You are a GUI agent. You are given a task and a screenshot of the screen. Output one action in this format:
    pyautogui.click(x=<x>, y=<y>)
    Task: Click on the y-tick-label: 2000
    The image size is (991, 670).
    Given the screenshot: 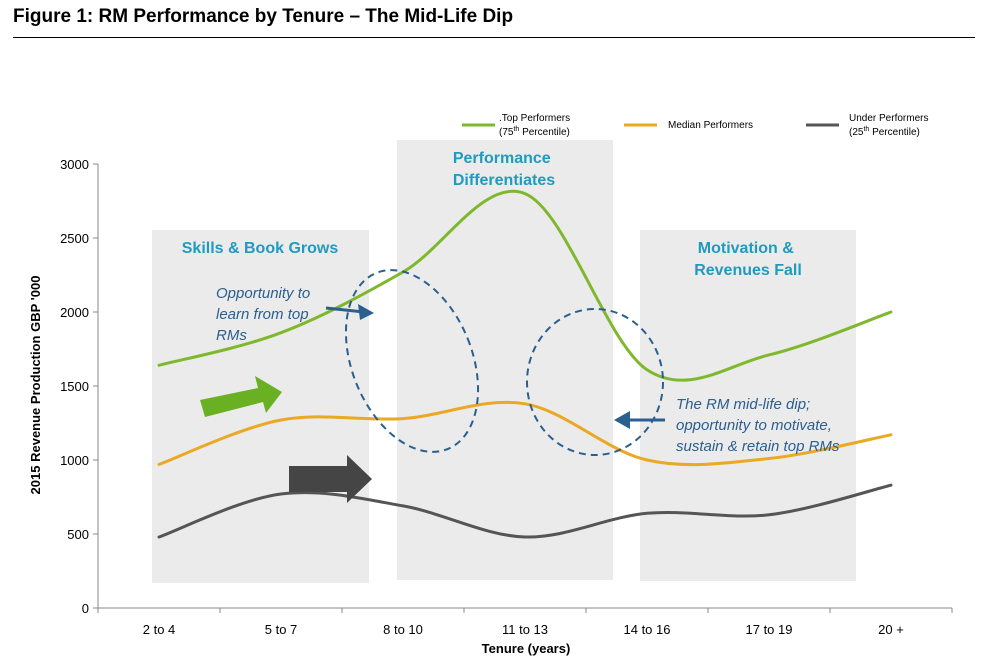 What is the action you would take?
    pyautogui.click(x=74, y=312)
    